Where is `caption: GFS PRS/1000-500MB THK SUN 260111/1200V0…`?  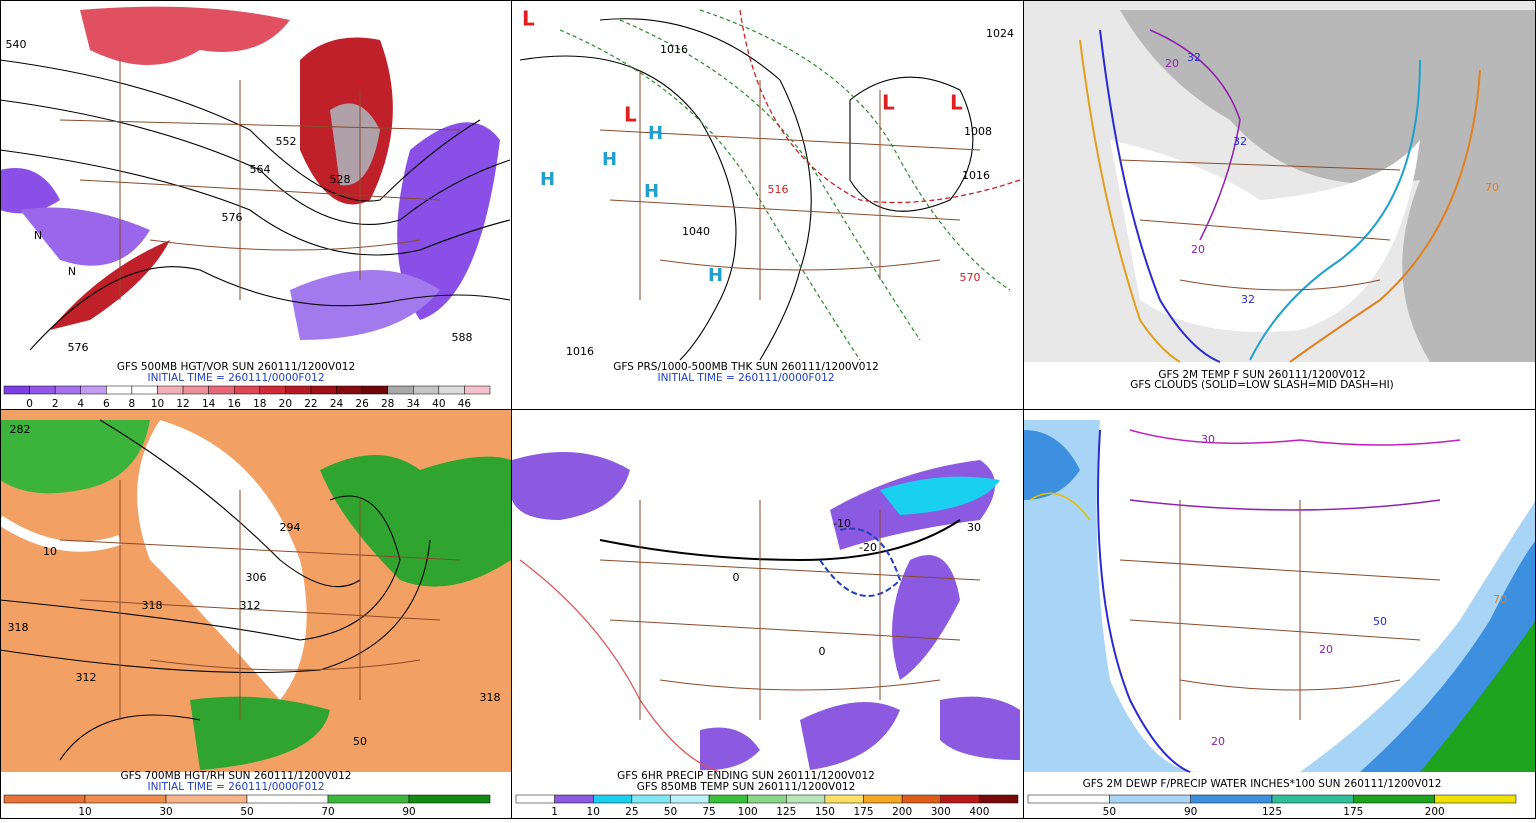
caption: GFS PRS/1000-500MB THK SUN 260111/1200V0… is located at coordinates (746, 367).